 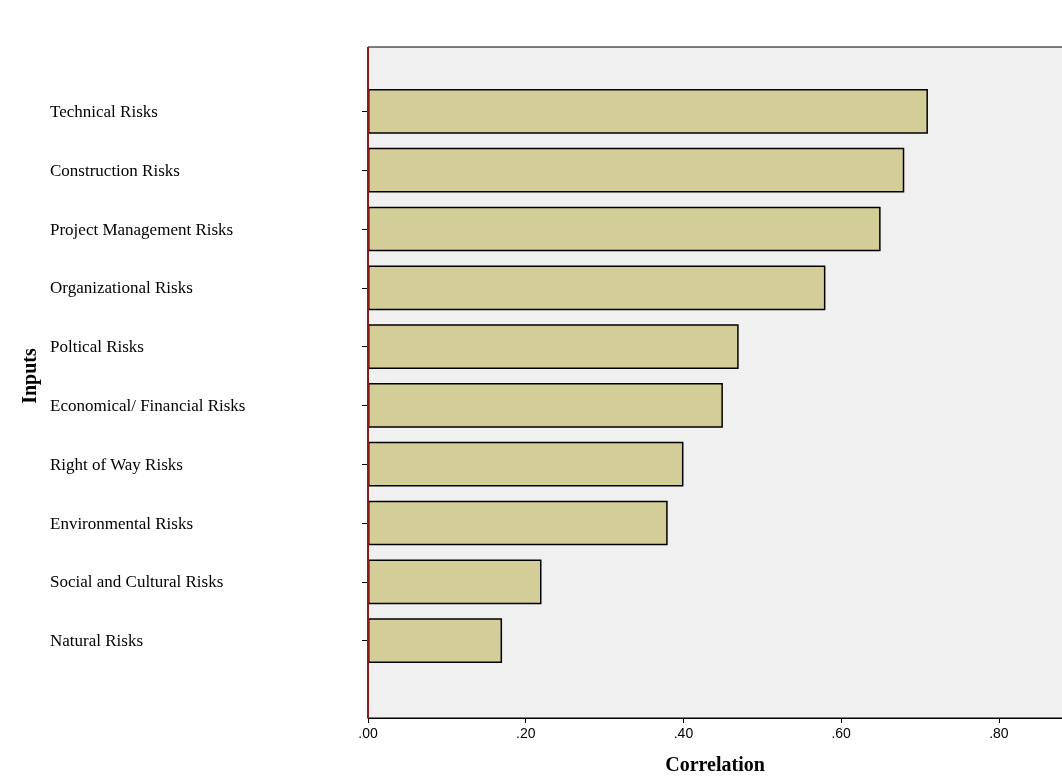 I want to click on y-tick-label: Social and Cultural Risks, so click(x=137, y=582).